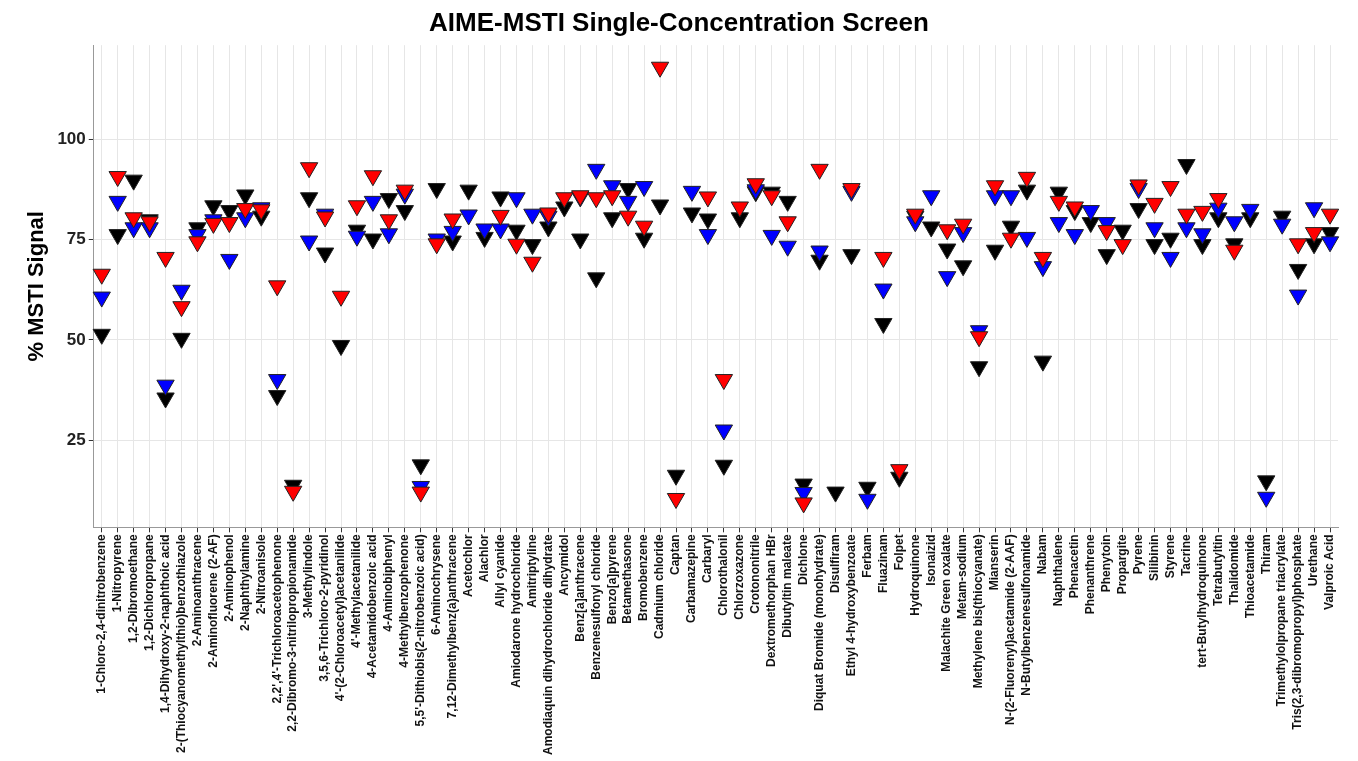 The image size is (1358, 761). Describe the element at coordinates (388, 583) in the screenshot. I see `x-tick-label: 4-Aminobiphenyl` at that location.